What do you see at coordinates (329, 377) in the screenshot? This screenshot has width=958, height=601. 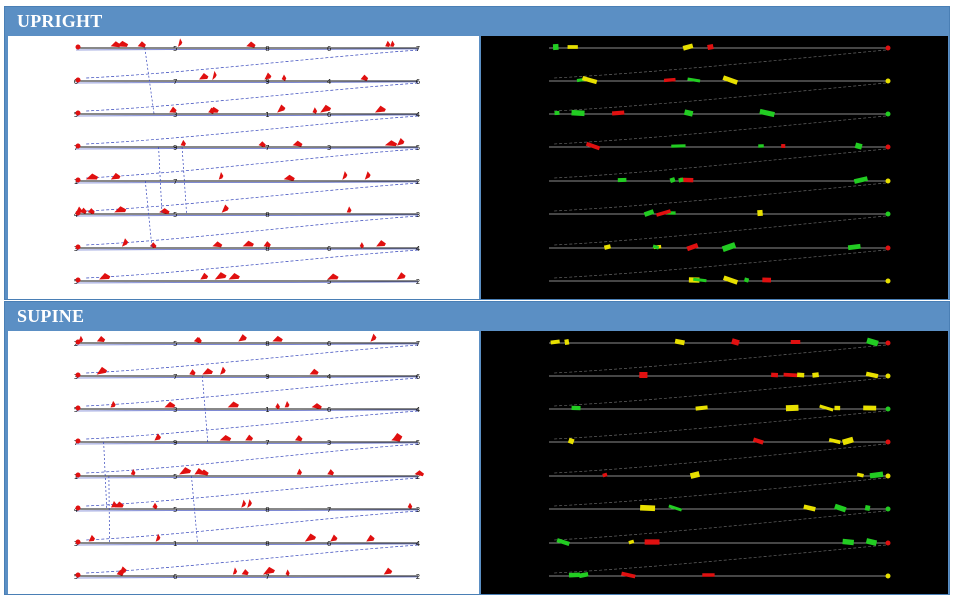 I see `row-label: 4` at bounding box center [329, 377].